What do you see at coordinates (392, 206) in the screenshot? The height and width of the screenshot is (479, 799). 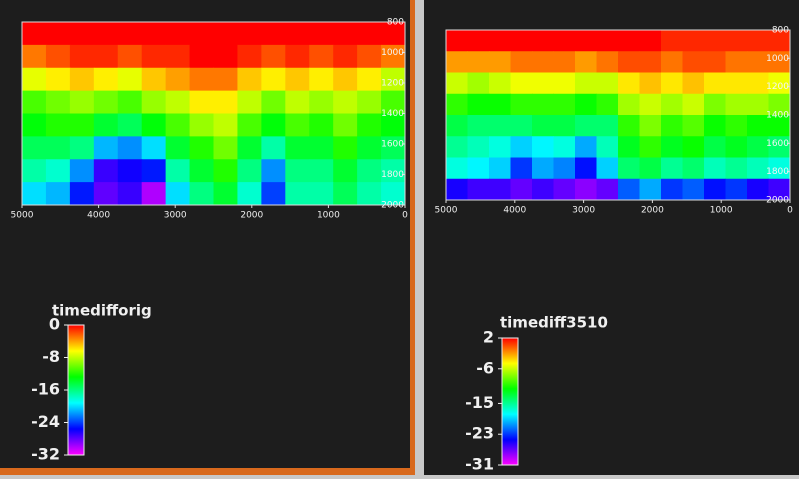 I see `y-tick-label: 2000` at bounding box center [392, 206].